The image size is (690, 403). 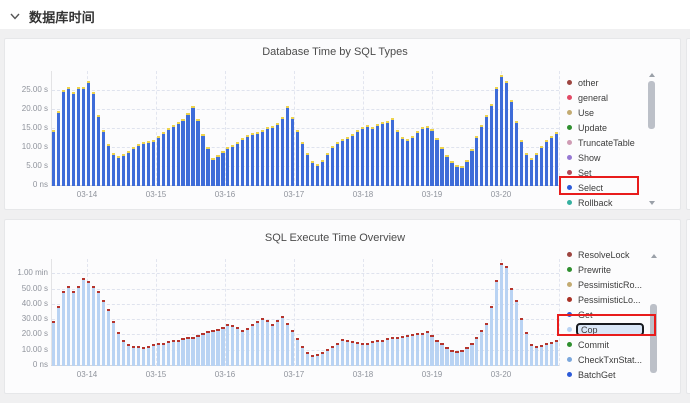 I want to click on x-tick-label: 03-15, so click(x=156, y=374).